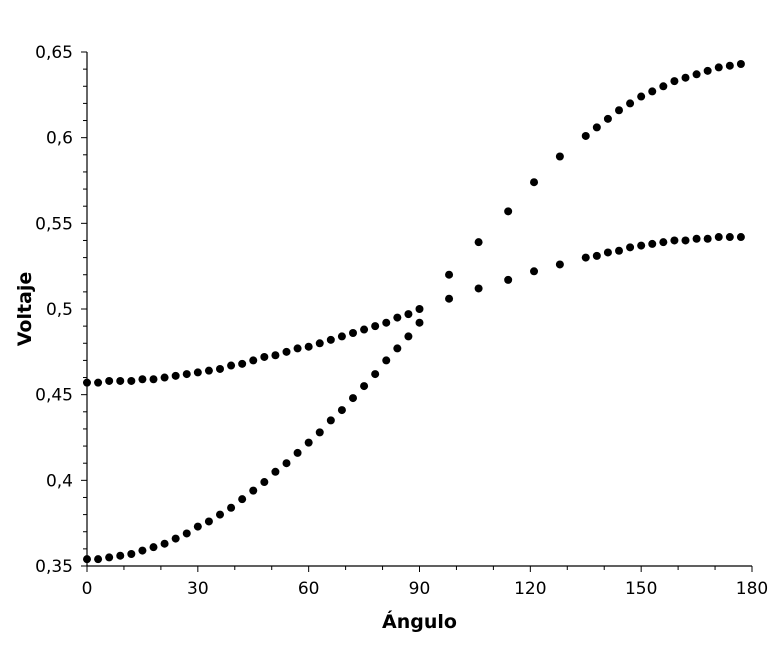 The height and width of the screenshot is (647, 775). Describe the element at coordinates (309, 589) in the screenshot. I see `x-tick-label: 60` at that location.